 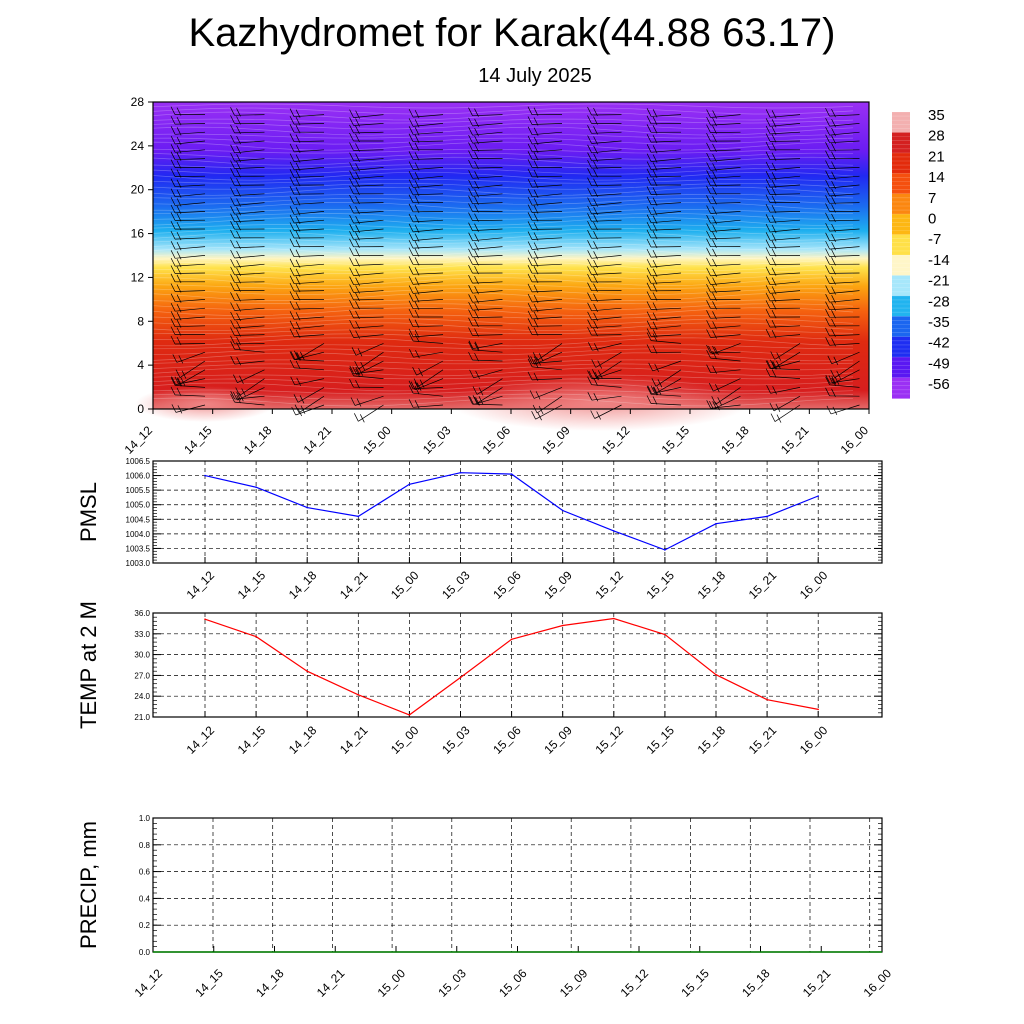 I want to click on pmsl-point, so click(x=307, y=507).